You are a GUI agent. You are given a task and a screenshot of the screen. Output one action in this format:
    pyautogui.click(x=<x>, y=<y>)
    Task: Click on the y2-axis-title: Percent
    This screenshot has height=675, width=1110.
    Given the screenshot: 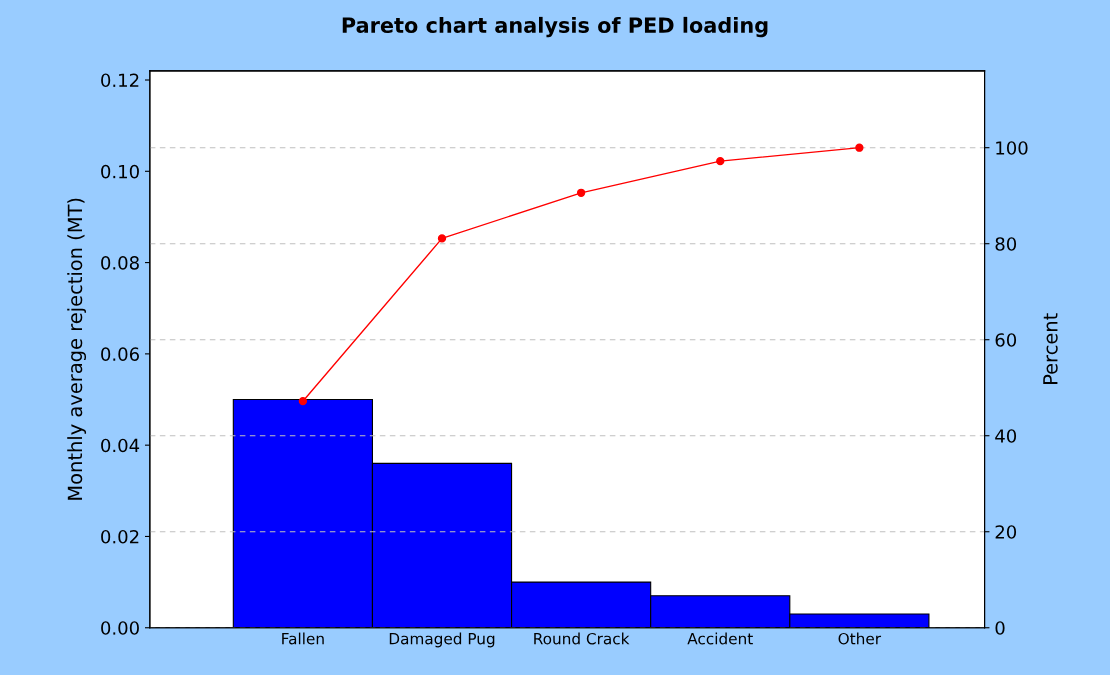 What is the action you would take?
    pyautogui.click(x=1050, y=348)
    